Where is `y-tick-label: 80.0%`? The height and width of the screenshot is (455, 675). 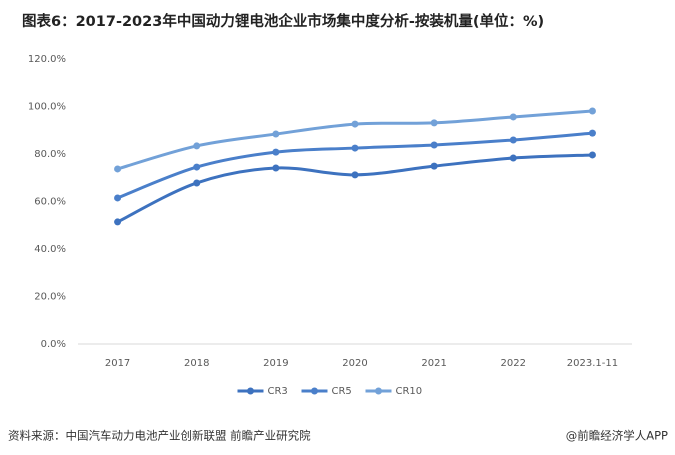 y-tick-label: 80.0% is located at coordinates (50, 154).